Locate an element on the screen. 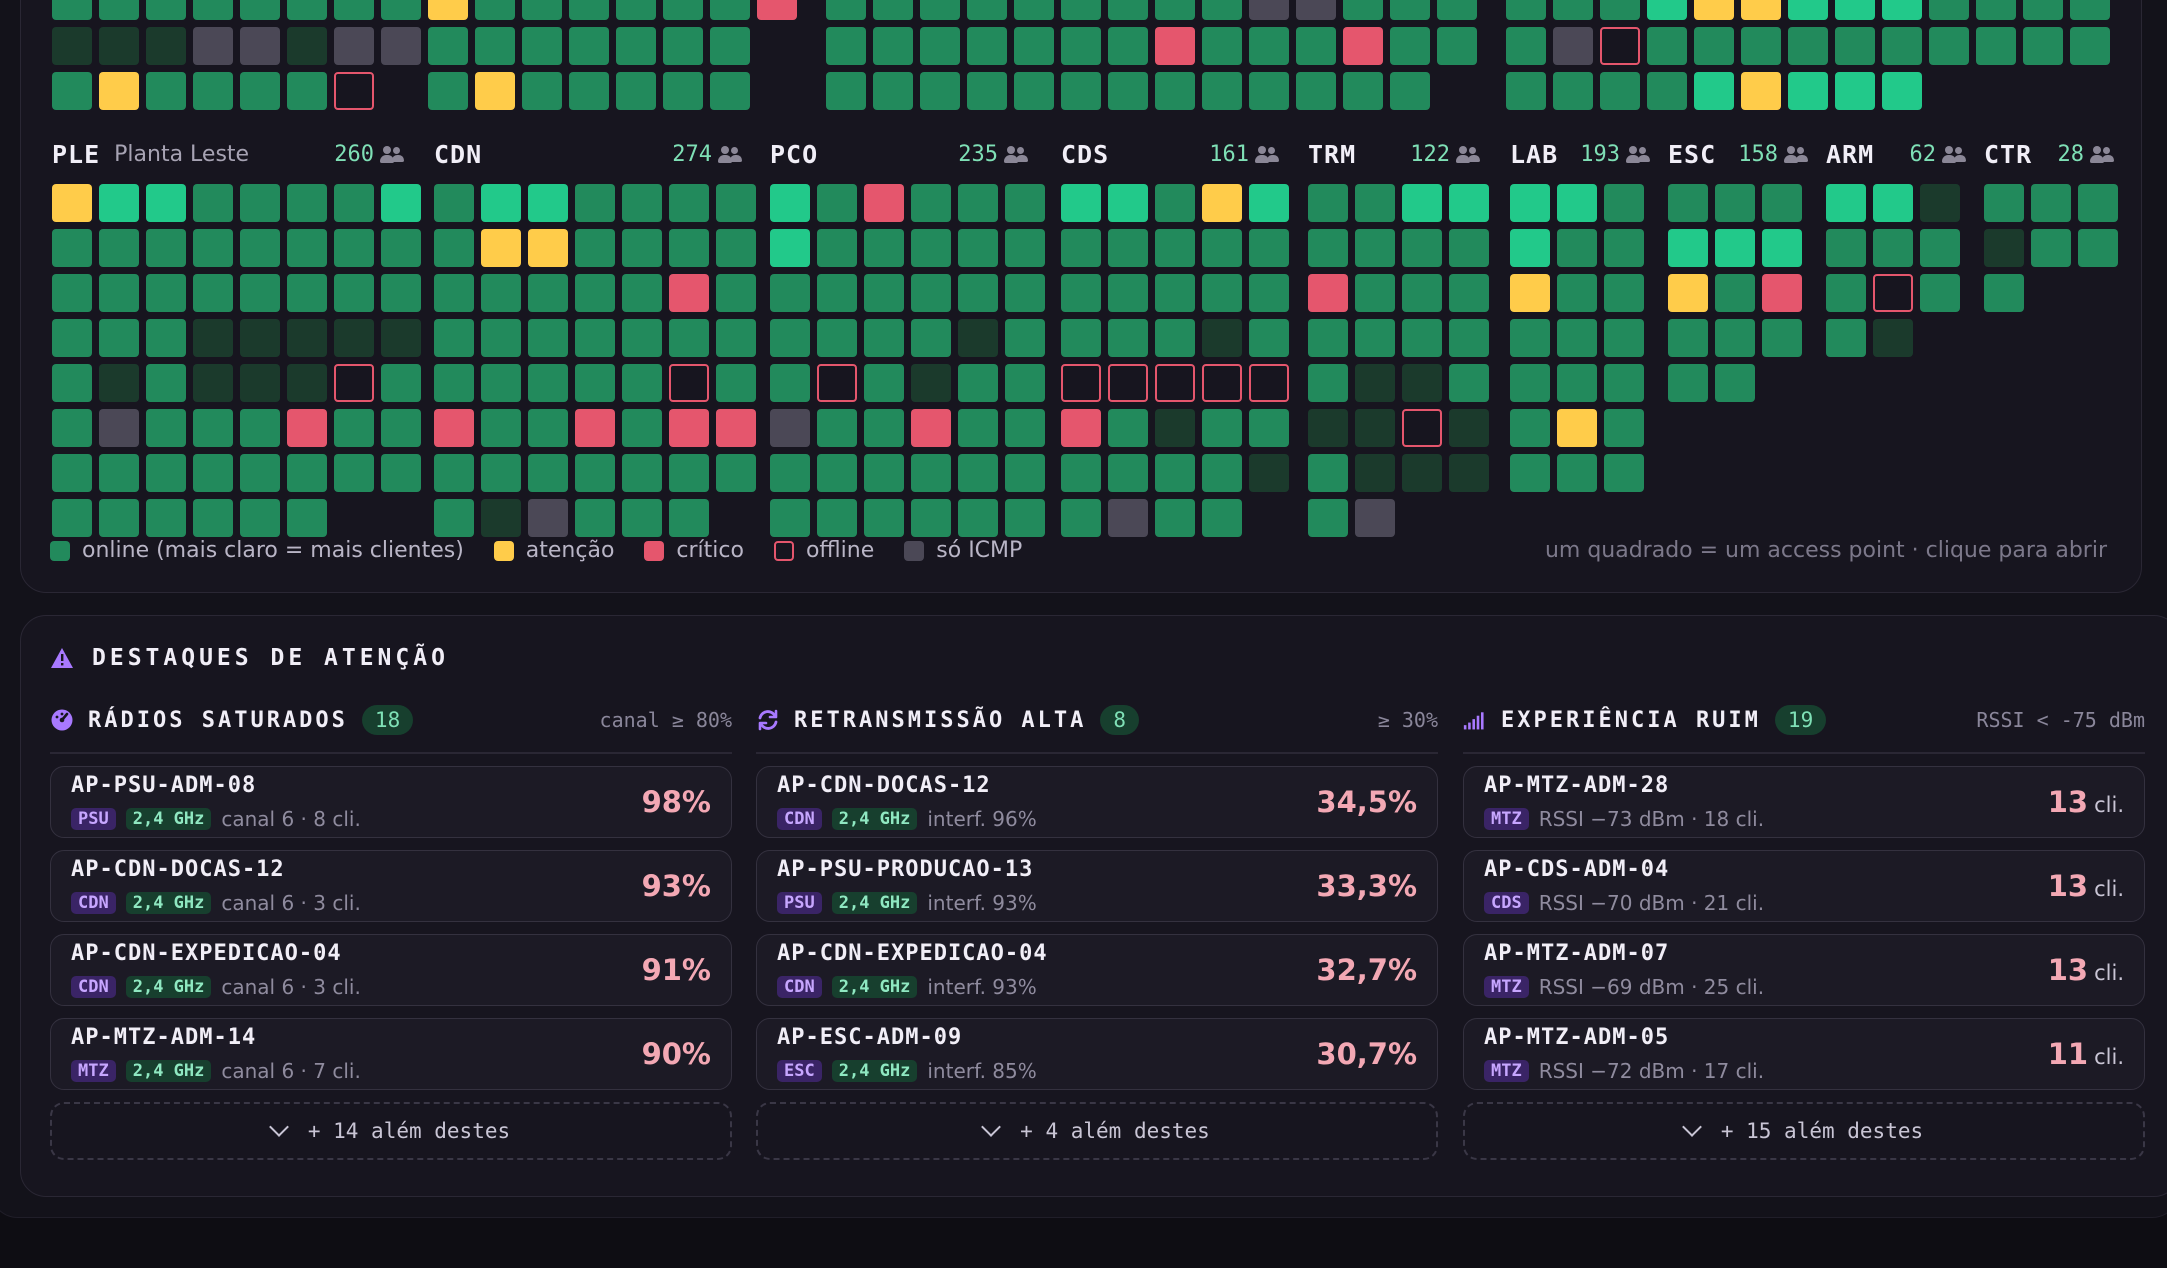 The image size is (2167, 1268). group-header-pco: PCO 235 is located at coordinates (899, 154).